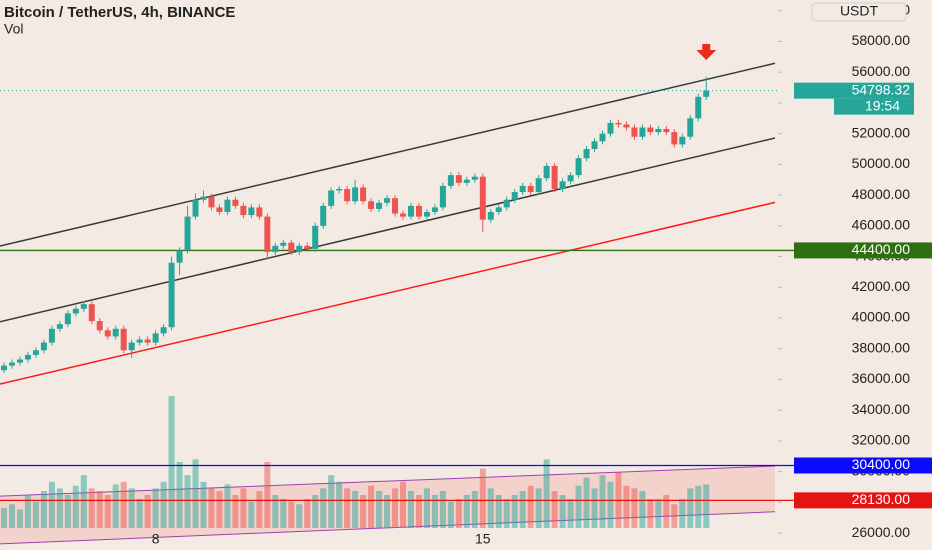 The image size is (932, 550). I want to click on volume-legend: Vol, so click(13, 29).